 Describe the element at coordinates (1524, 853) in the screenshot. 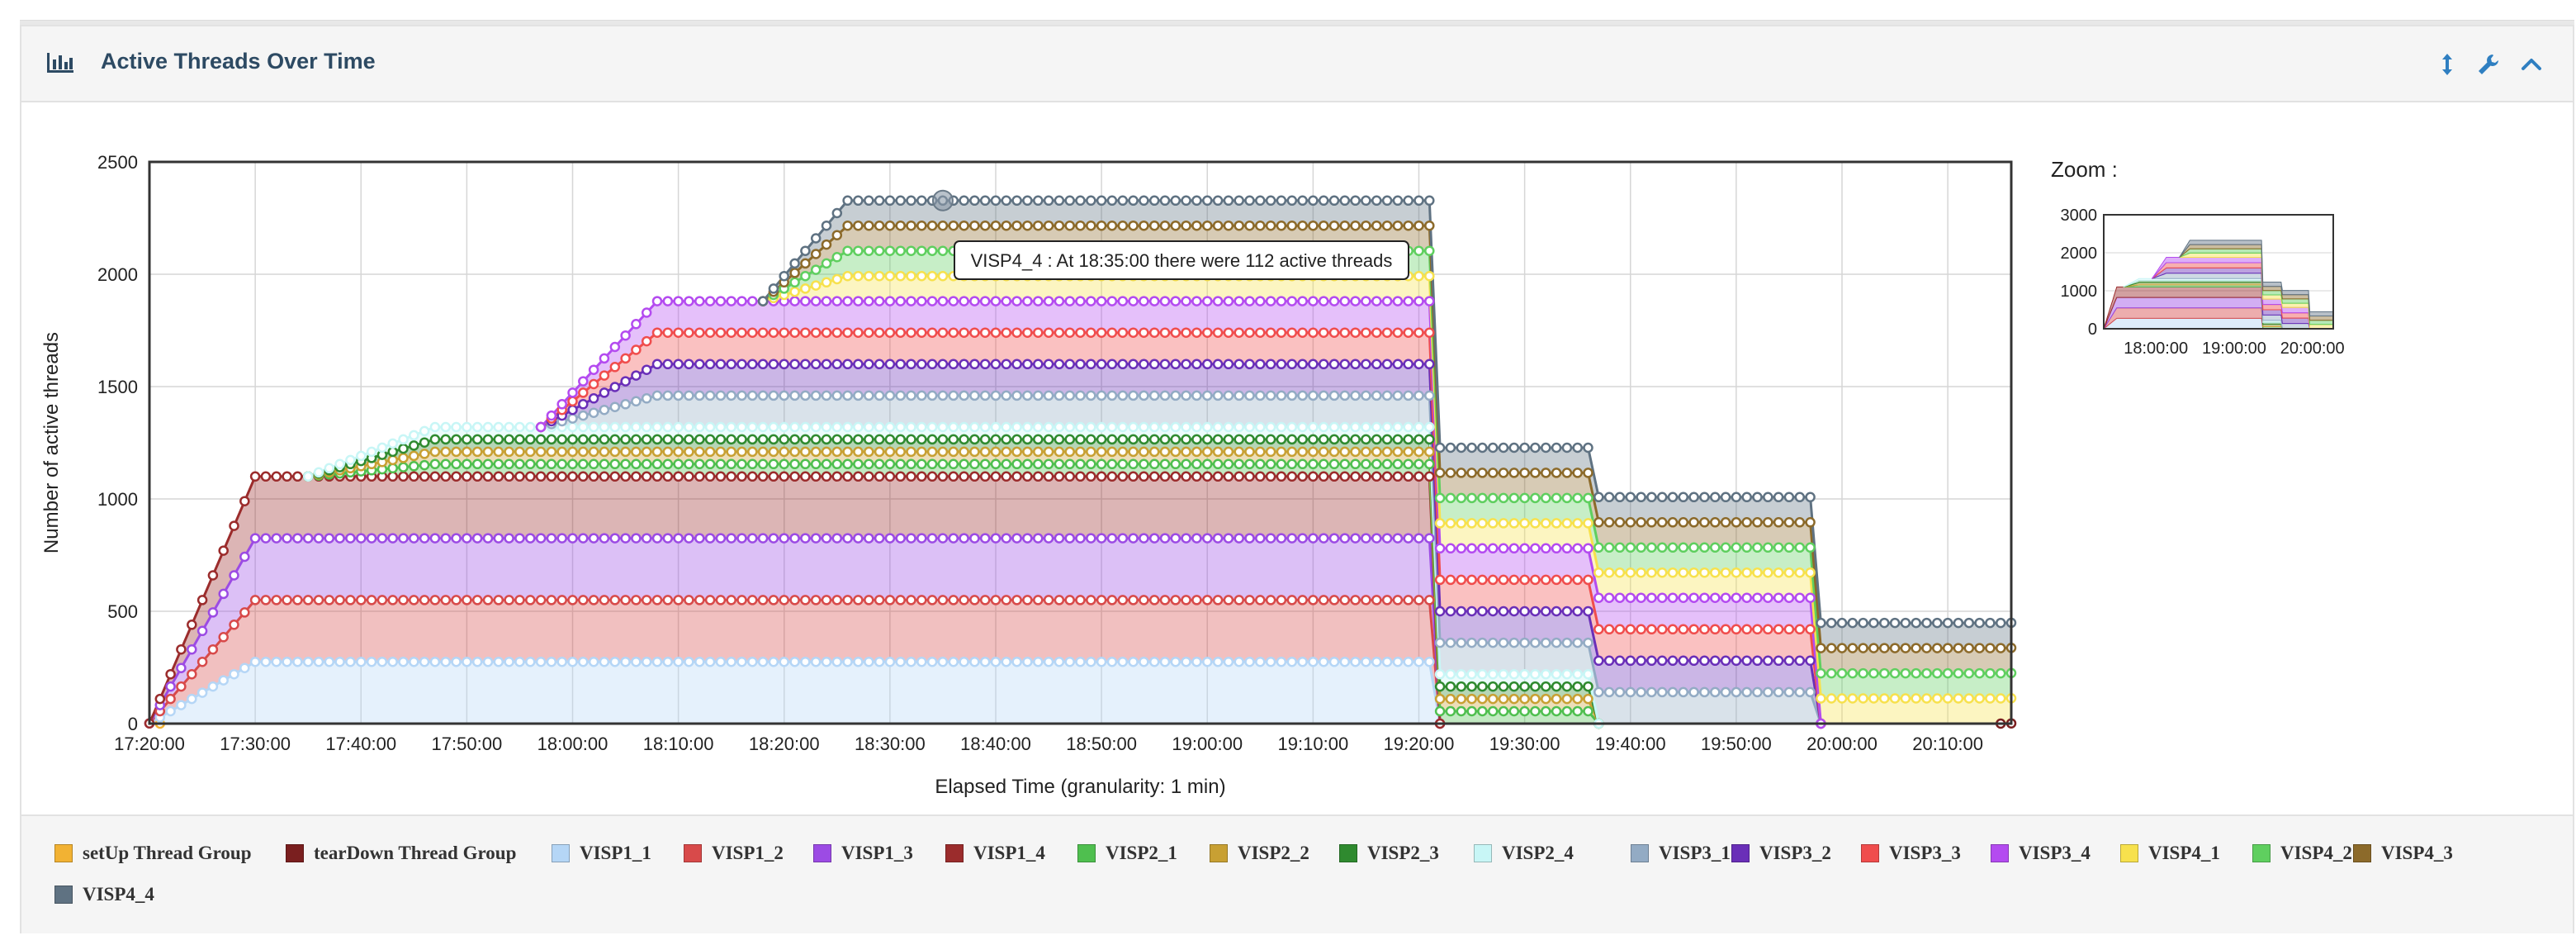

I see `legend-item-visp2-4: VISP2_4` at that location.